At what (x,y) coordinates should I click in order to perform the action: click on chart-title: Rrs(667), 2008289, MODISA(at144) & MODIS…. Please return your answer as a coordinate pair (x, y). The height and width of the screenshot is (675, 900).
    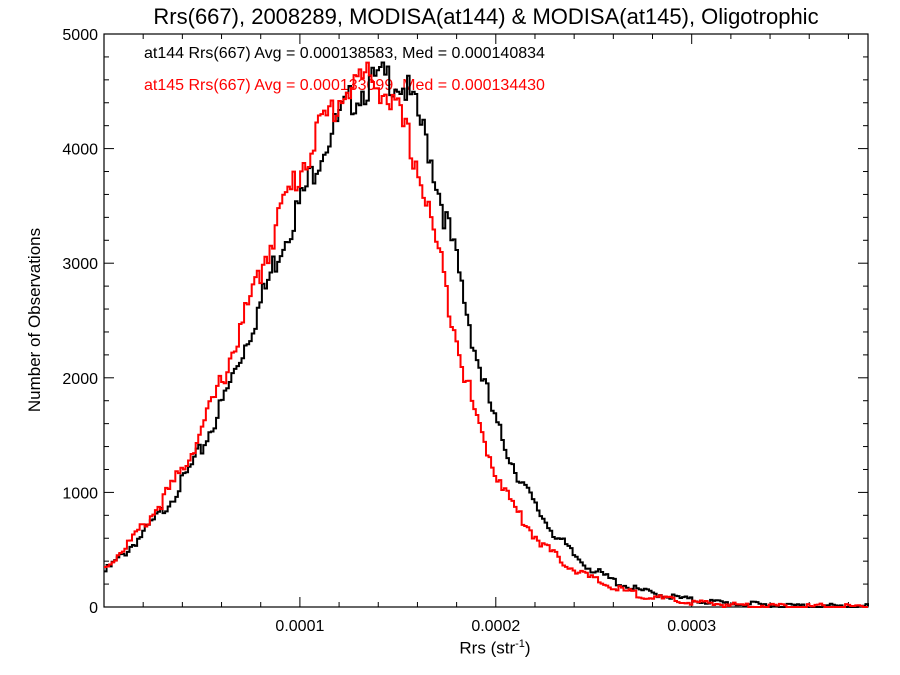
    Looking at the image, I should click on (486, 16).